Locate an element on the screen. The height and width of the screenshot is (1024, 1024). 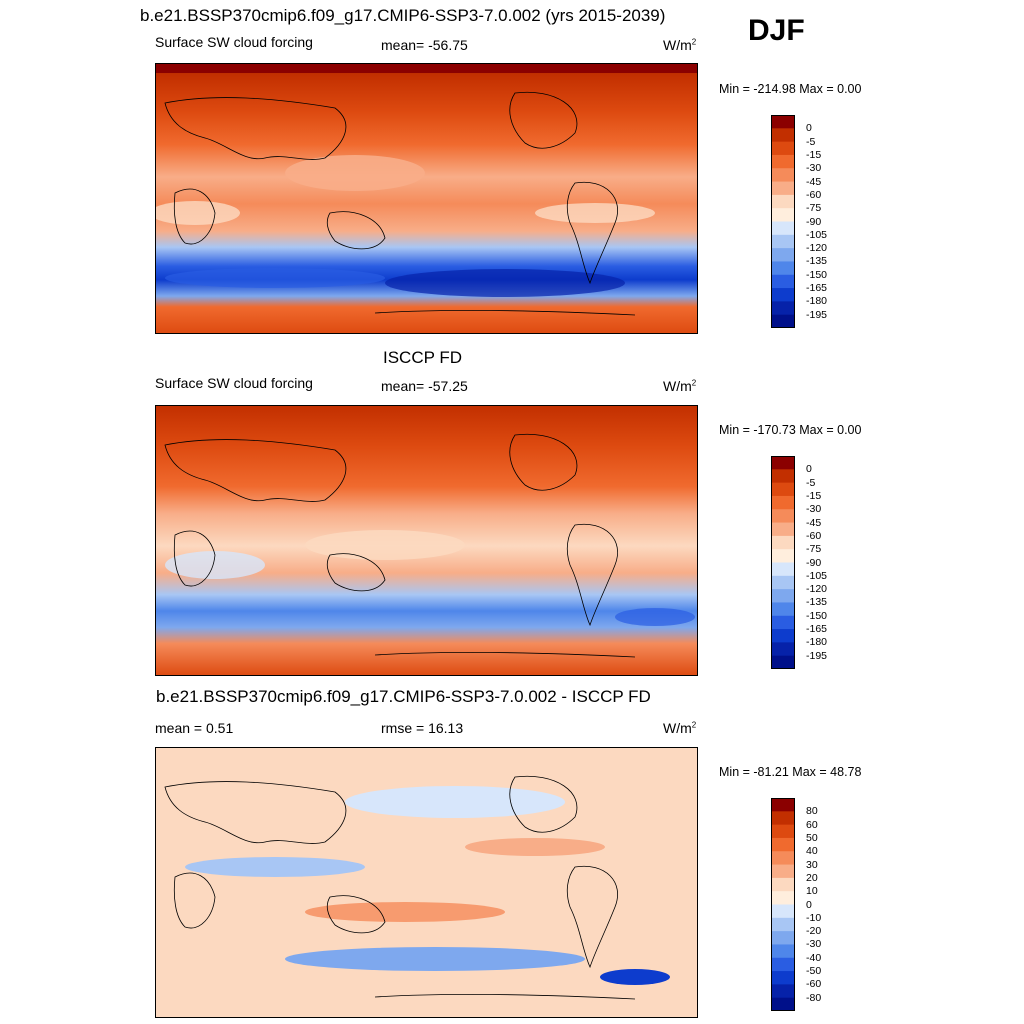
panel-2-variable-label: Surface SW cloud forcing is located at coordinates (234, 383).